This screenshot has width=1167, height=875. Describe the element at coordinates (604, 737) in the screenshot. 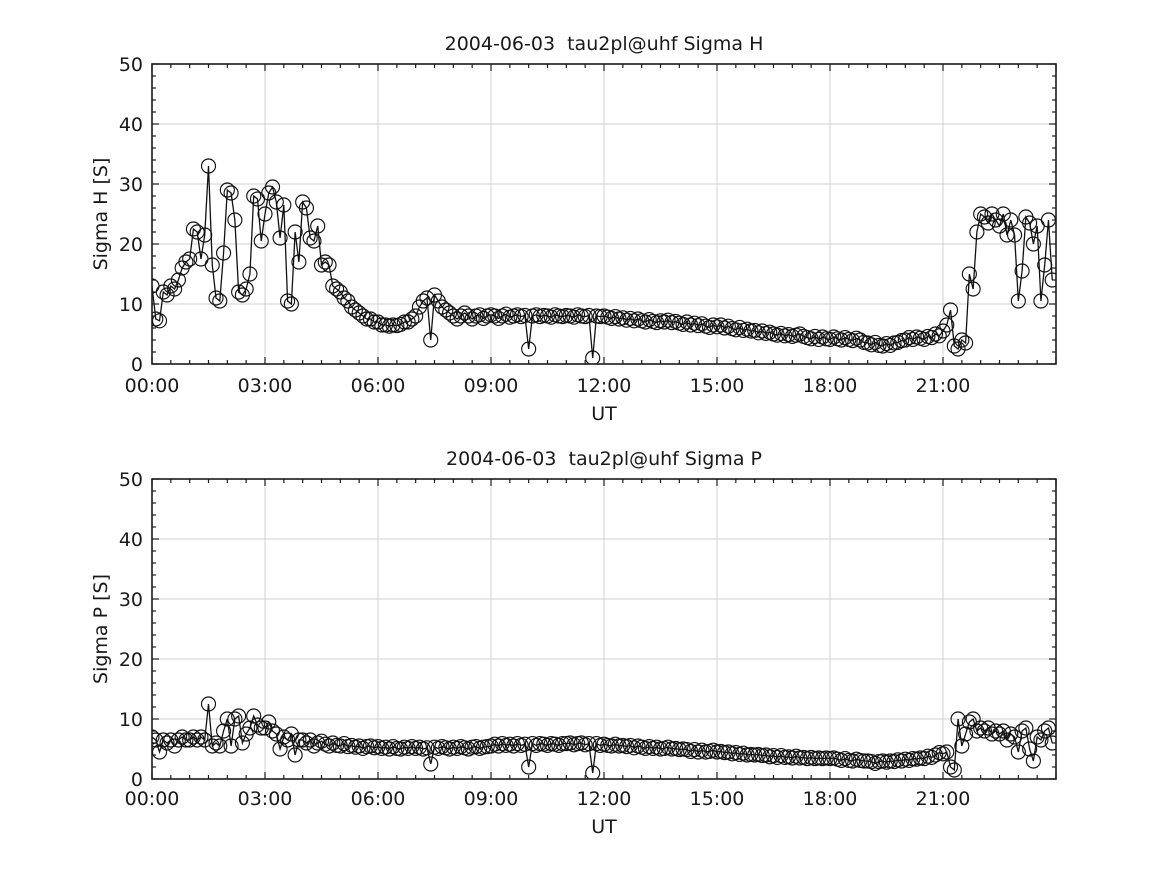

I see `data-series-sigma-p` at that location.